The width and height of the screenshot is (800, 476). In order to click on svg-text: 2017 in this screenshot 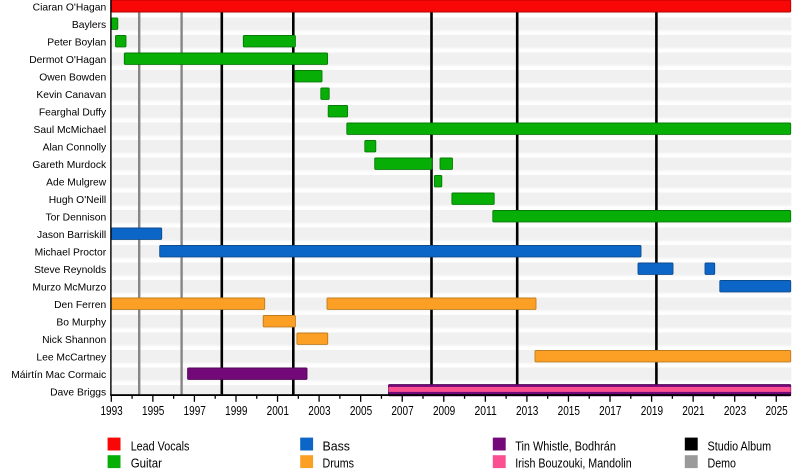, I will do `click(610, 410)`.